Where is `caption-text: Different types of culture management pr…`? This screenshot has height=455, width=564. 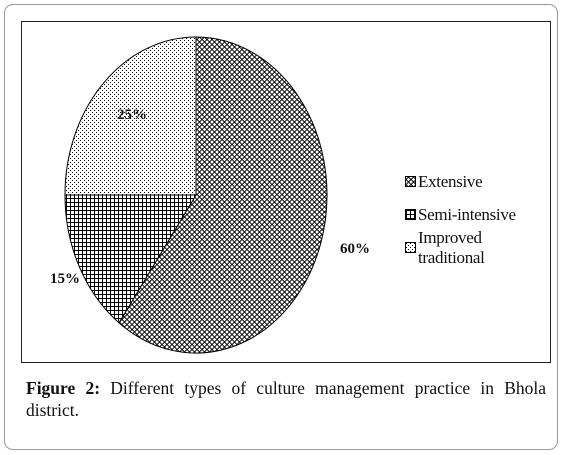
caption-text: Different types of culture management pr… is located at coordinates (286, 399).